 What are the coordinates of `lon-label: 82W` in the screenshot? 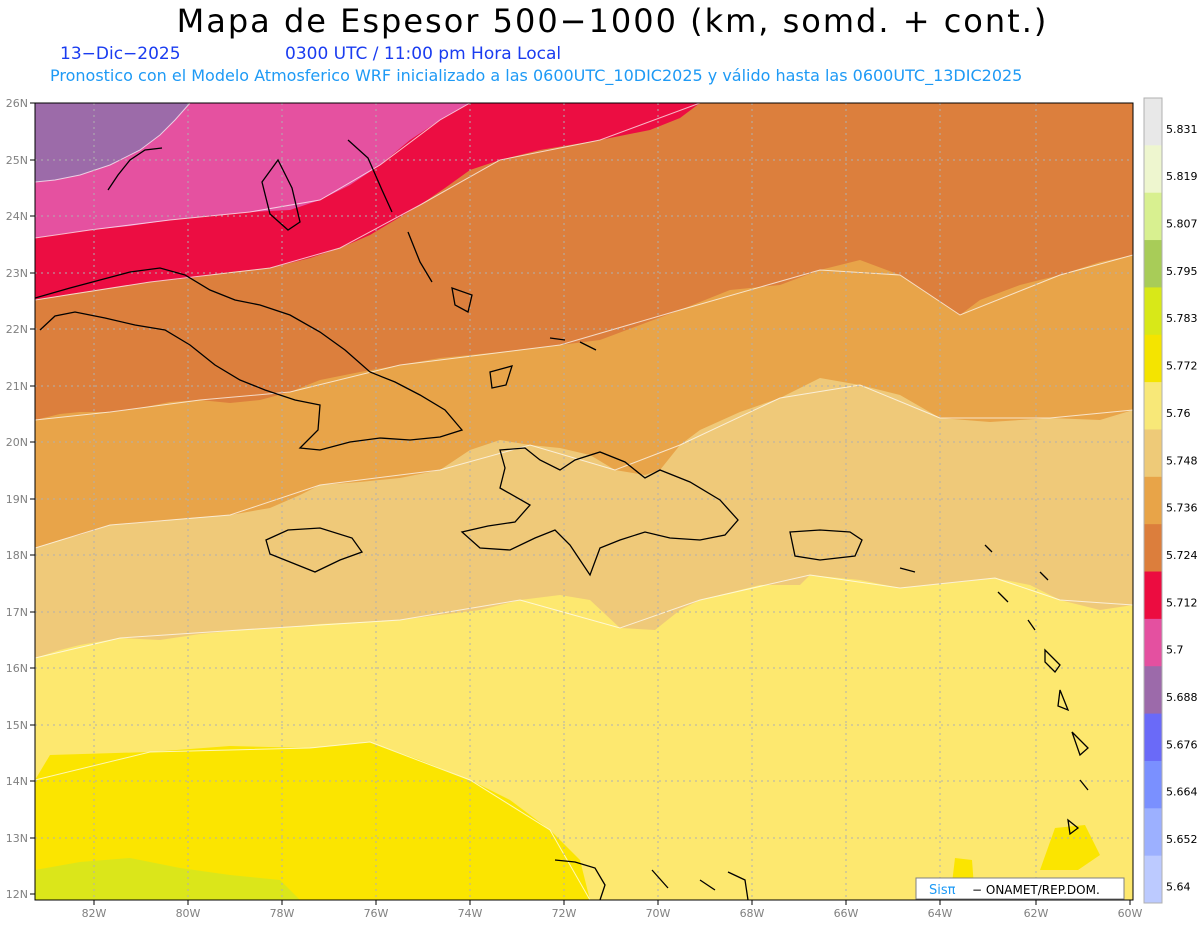 It's located at (94, 913).